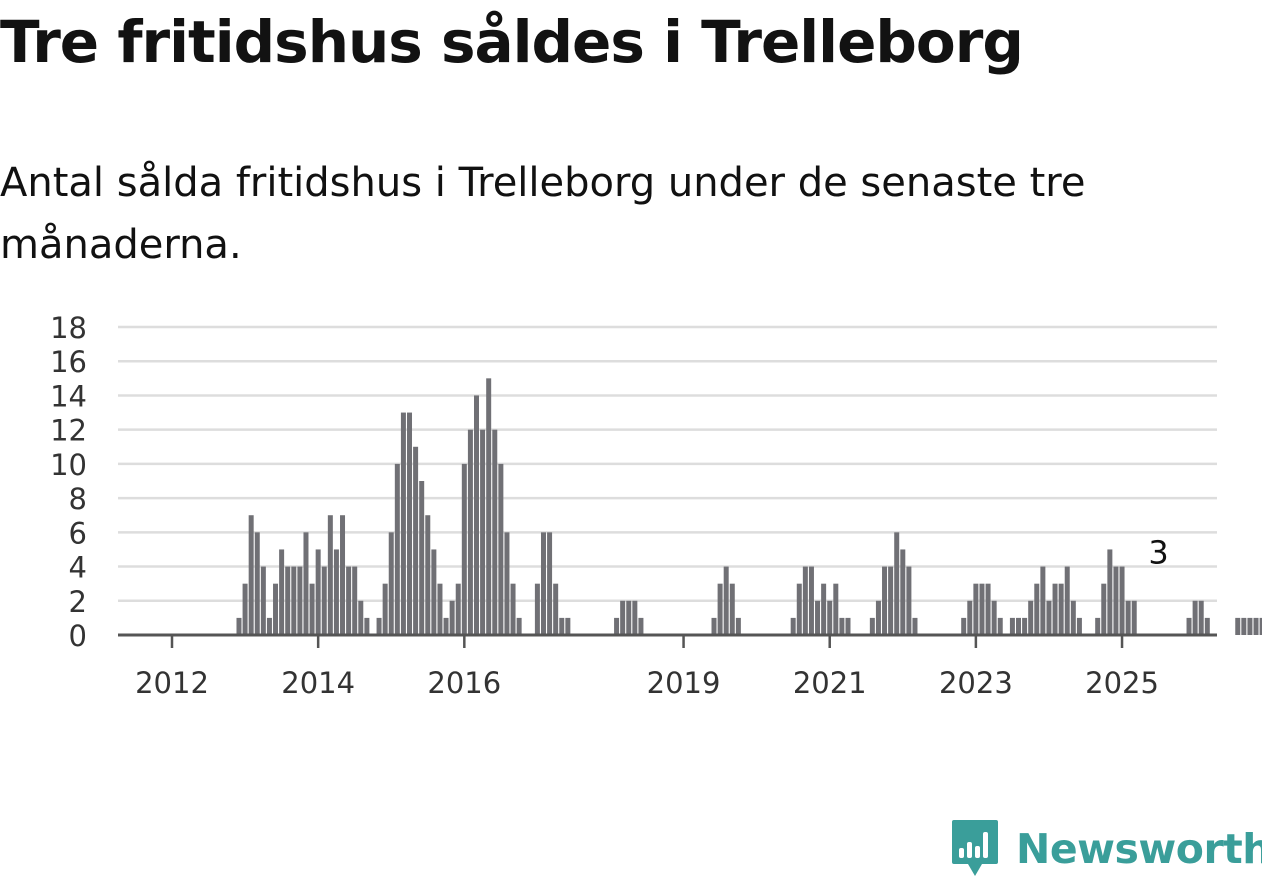 This screenshot has height=880, width=1262. I want to click on highlight-value-label: 3, so click(1158, 553).